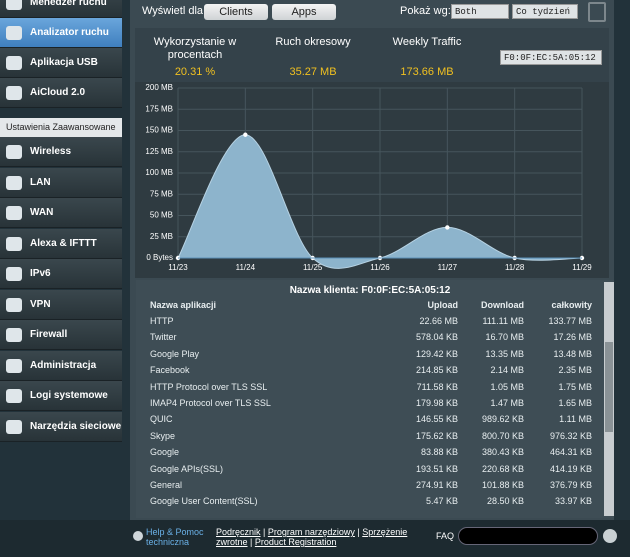  Describe the element at coordinates (159, 257) in the screenshot. I see `y-tick-label: 0 Bytes` at that location.